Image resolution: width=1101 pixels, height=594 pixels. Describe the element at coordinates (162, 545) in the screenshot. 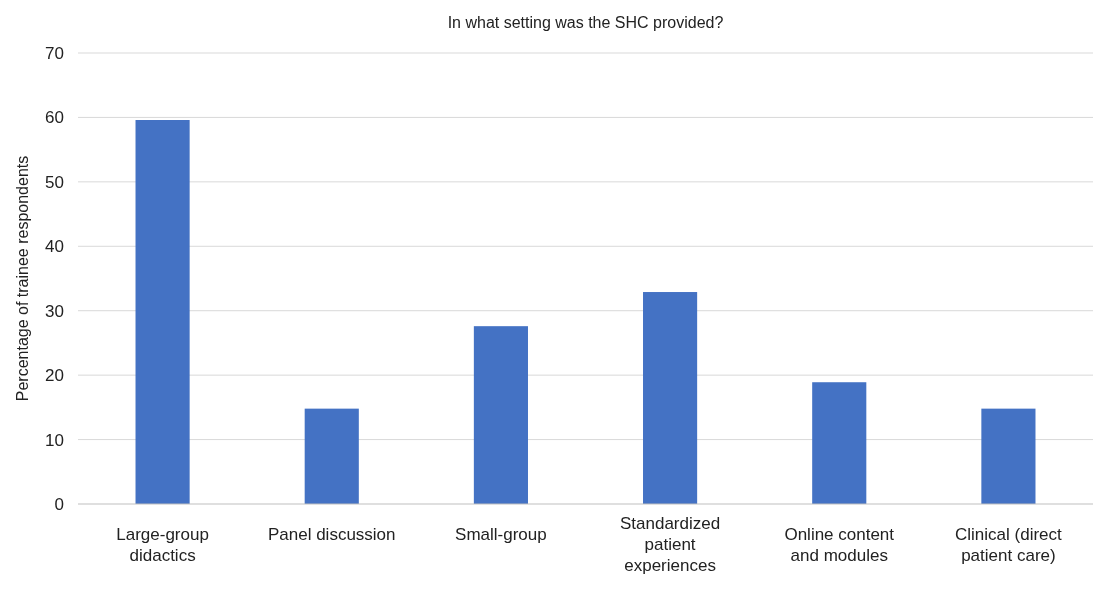

I see `x-tick-label: Large-group didactics` at that location.